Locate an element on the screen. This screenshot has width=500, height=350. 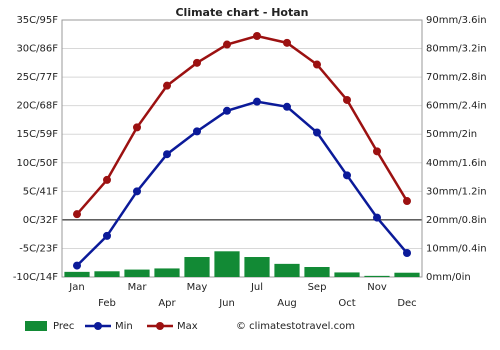
y-tick-label: 10C/50F is located at coordinates (37, 163).